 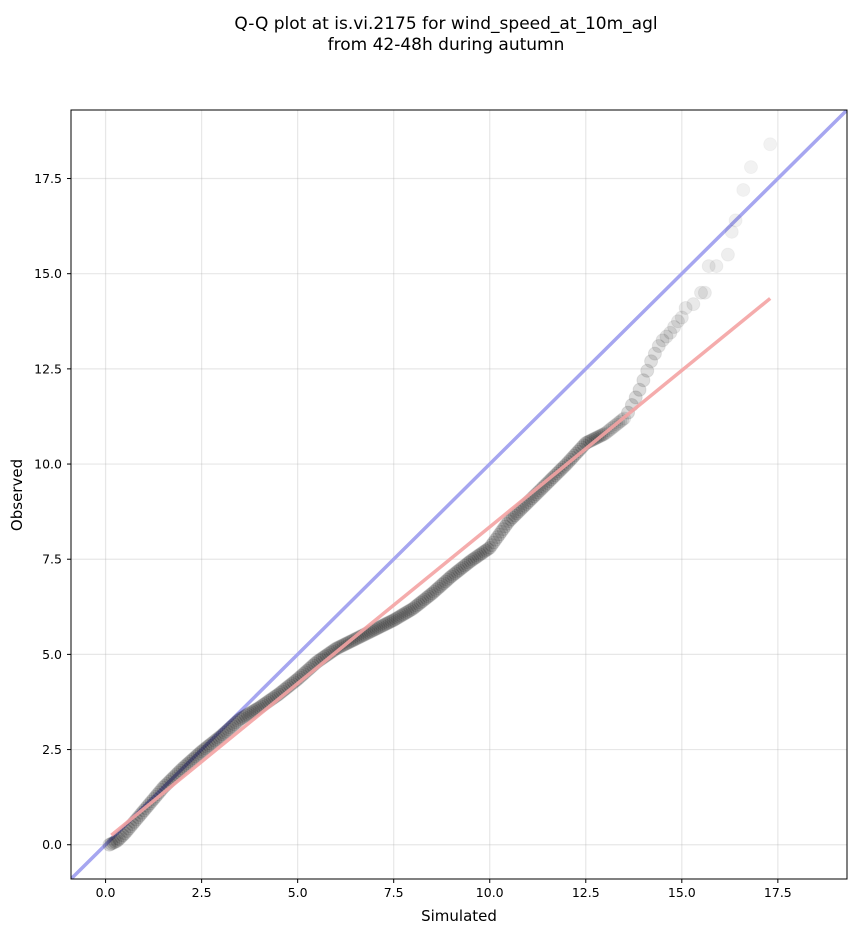 I want to click on y-tick-label: 15.0, so click(x=48, y=273).